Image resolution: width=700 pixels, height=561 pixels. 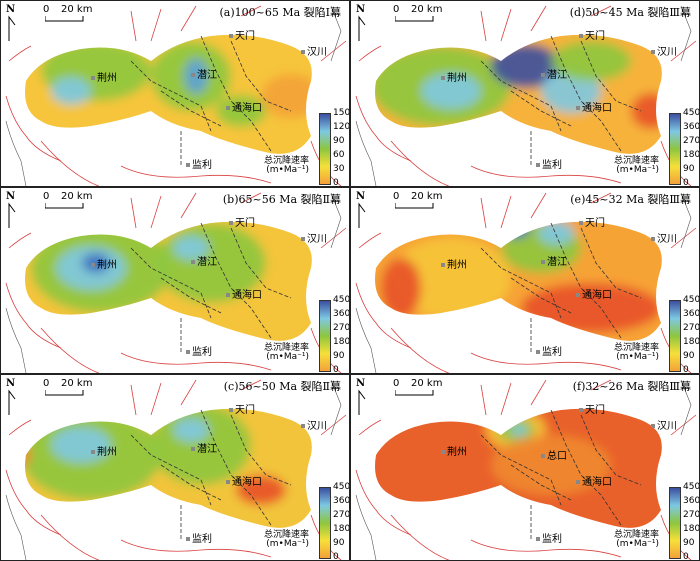 What do you see at coordinates (339, 155) in the screenshot?
I see `color-bar-tick: 60` at bounding box center [339, 155].